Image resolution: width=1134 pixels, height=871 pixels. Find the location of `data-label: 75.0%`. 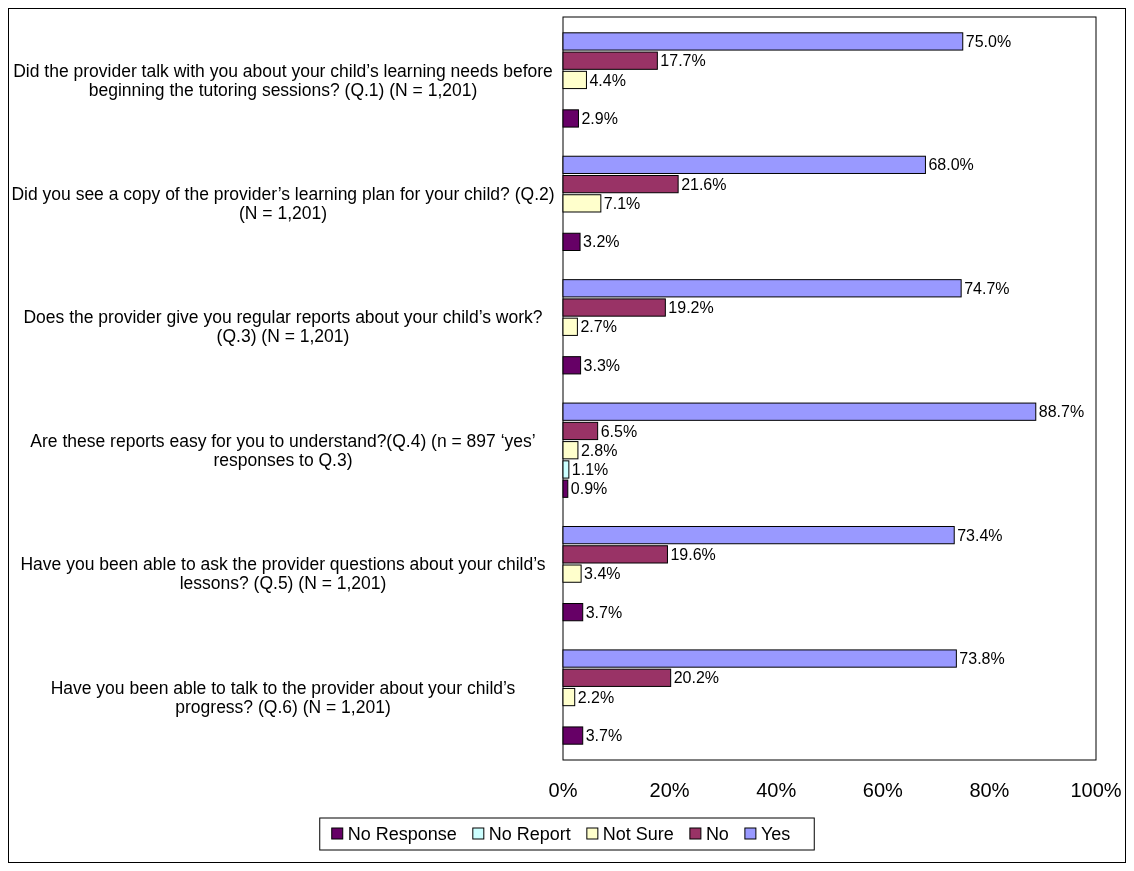

data-label: 75.0% is located at coordinates (988, 42).